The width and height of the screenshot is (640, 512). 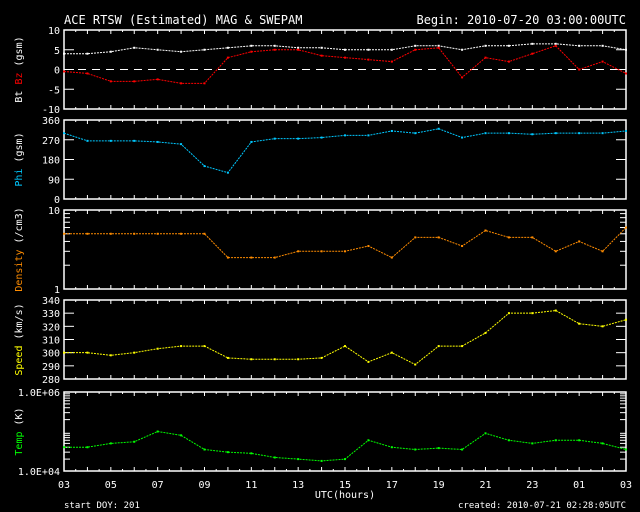 I want to click on y-tick-label: 300, so click(x=51, y=354).